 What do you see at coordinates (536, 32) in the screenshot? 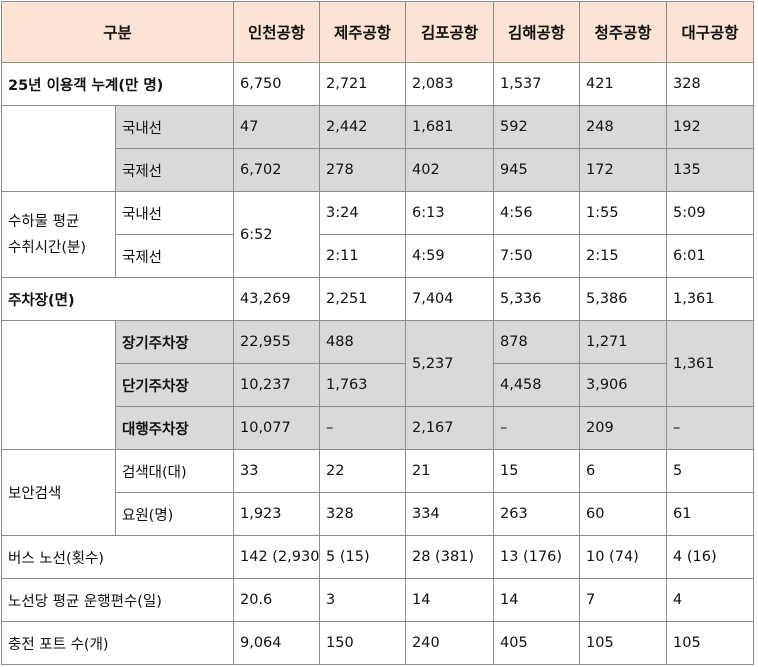
I see `header-gimhae: 김해공항` at bounding box center [536, 32].